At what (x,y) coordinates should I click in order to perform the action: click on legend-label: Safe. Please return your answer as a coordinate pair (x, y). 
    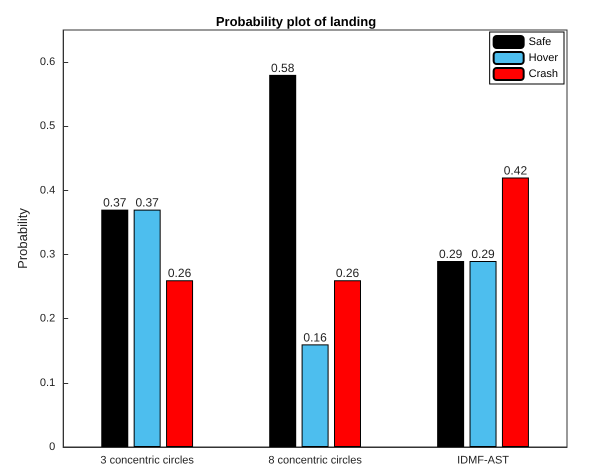
    Looking at the image, I should click on (540, 42).